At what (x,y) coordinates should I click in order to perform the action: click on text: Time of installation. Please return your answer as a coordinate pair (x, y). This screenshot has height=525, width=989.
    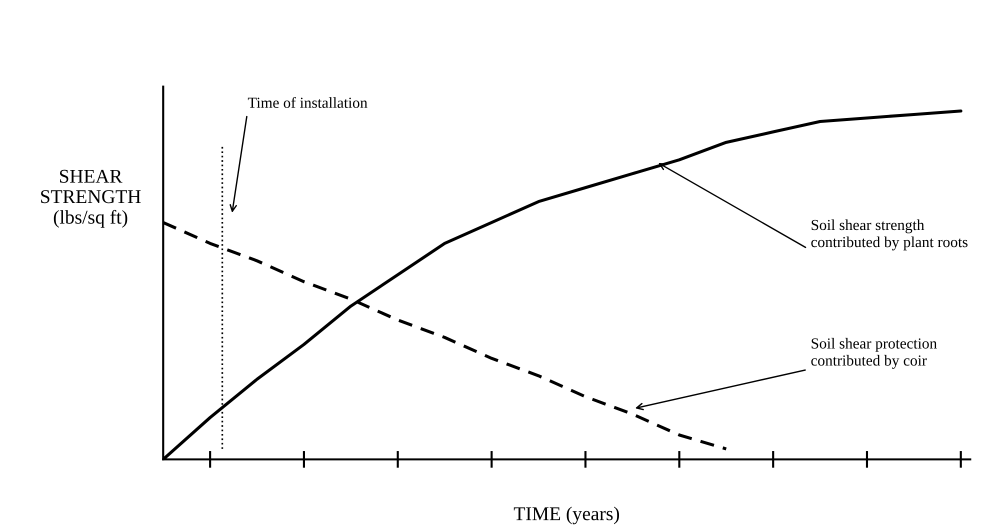
    Looking at the image, I should click on (308, 102).